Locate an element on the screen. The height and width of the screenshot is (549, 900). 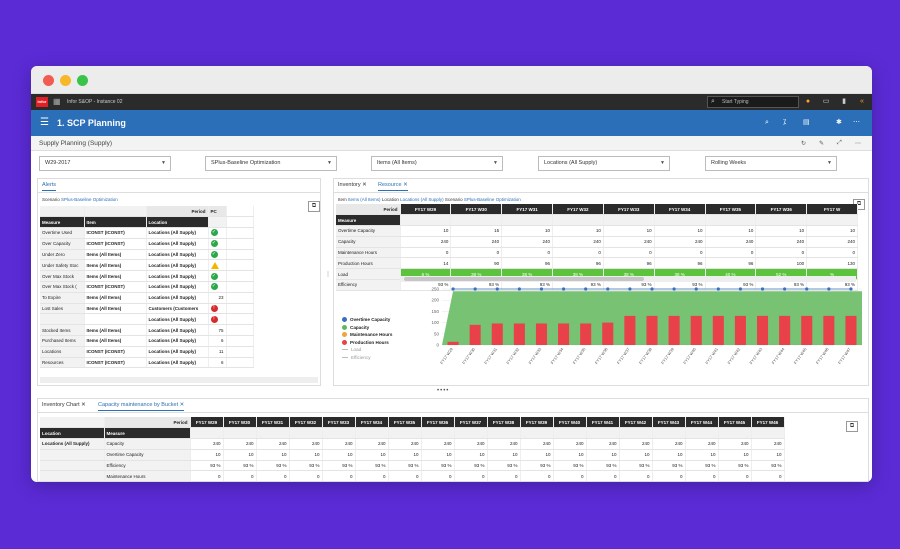
chat-icon: ▭ is located at coordinates (826, 101).